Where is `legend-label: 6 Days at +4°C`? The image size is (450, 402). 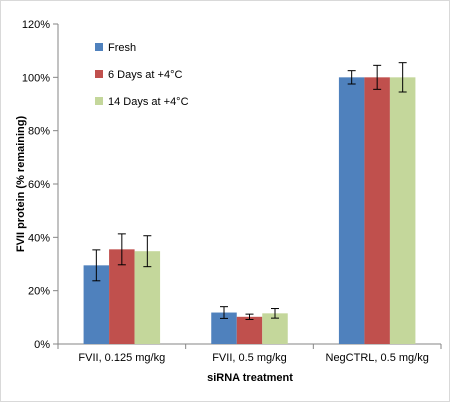
legend-label: 6 Days at +4°C is located at coordinates (145, 75).